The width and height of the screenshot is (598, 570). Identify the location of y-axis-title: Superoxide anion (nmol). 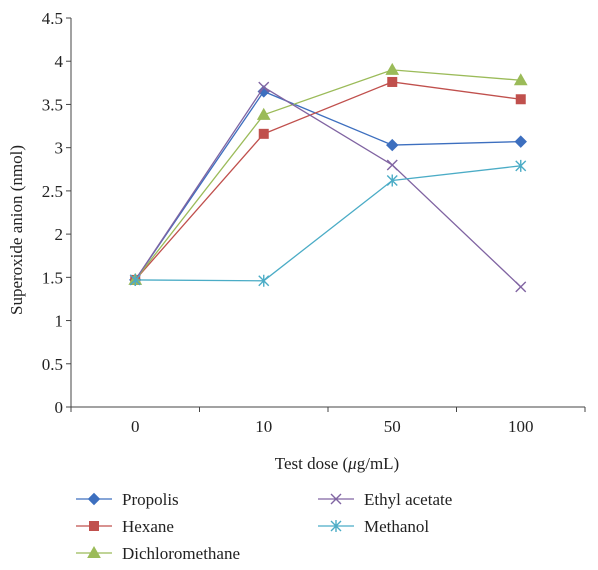
(16, 230).